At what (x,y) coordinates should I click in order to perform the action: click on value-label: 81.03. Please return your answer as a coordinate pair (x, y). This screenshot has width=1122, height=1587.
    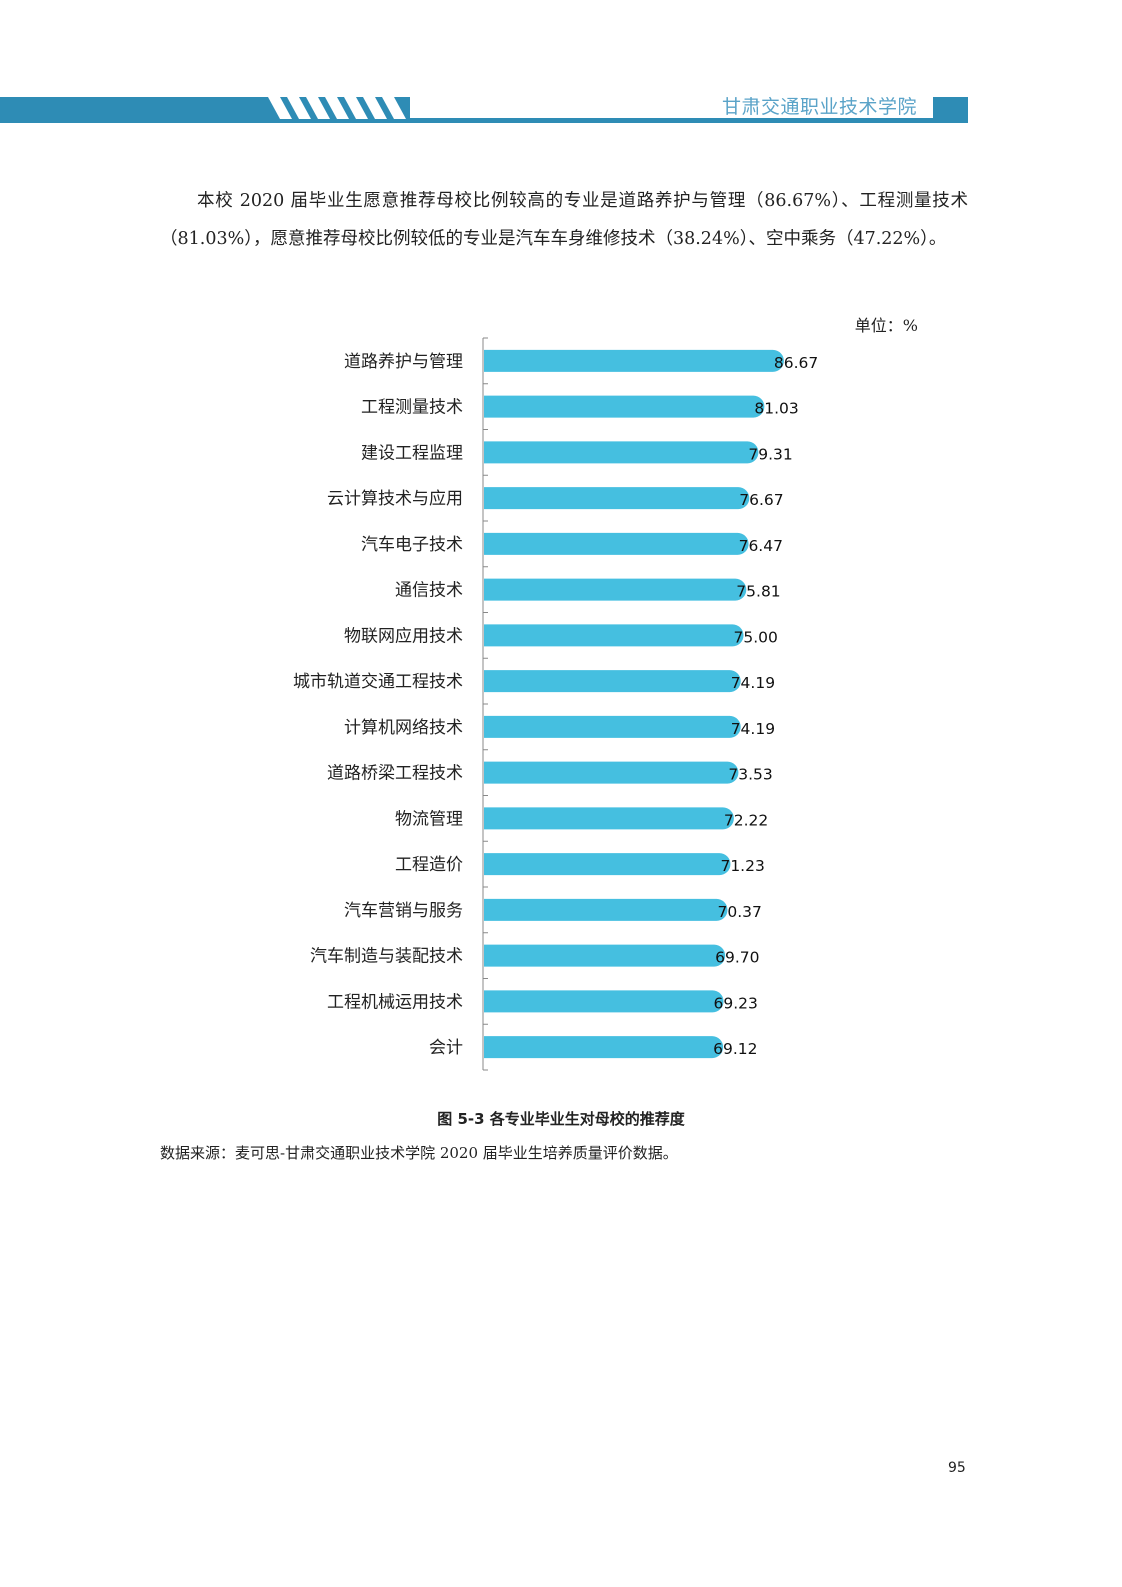
    Looking at the image, I should click on (776, 409).